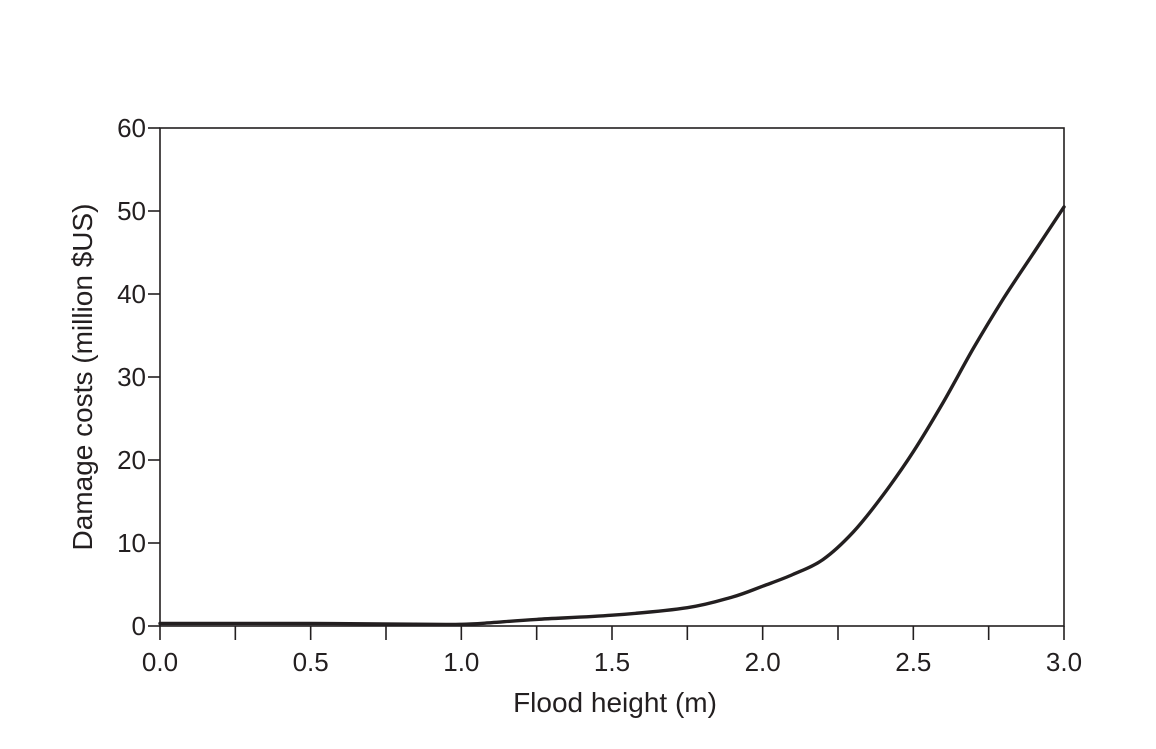 The height and width of the screenshot is (749, 1156). I want to click on x-tick-label: 2.5, so click(913, 662).